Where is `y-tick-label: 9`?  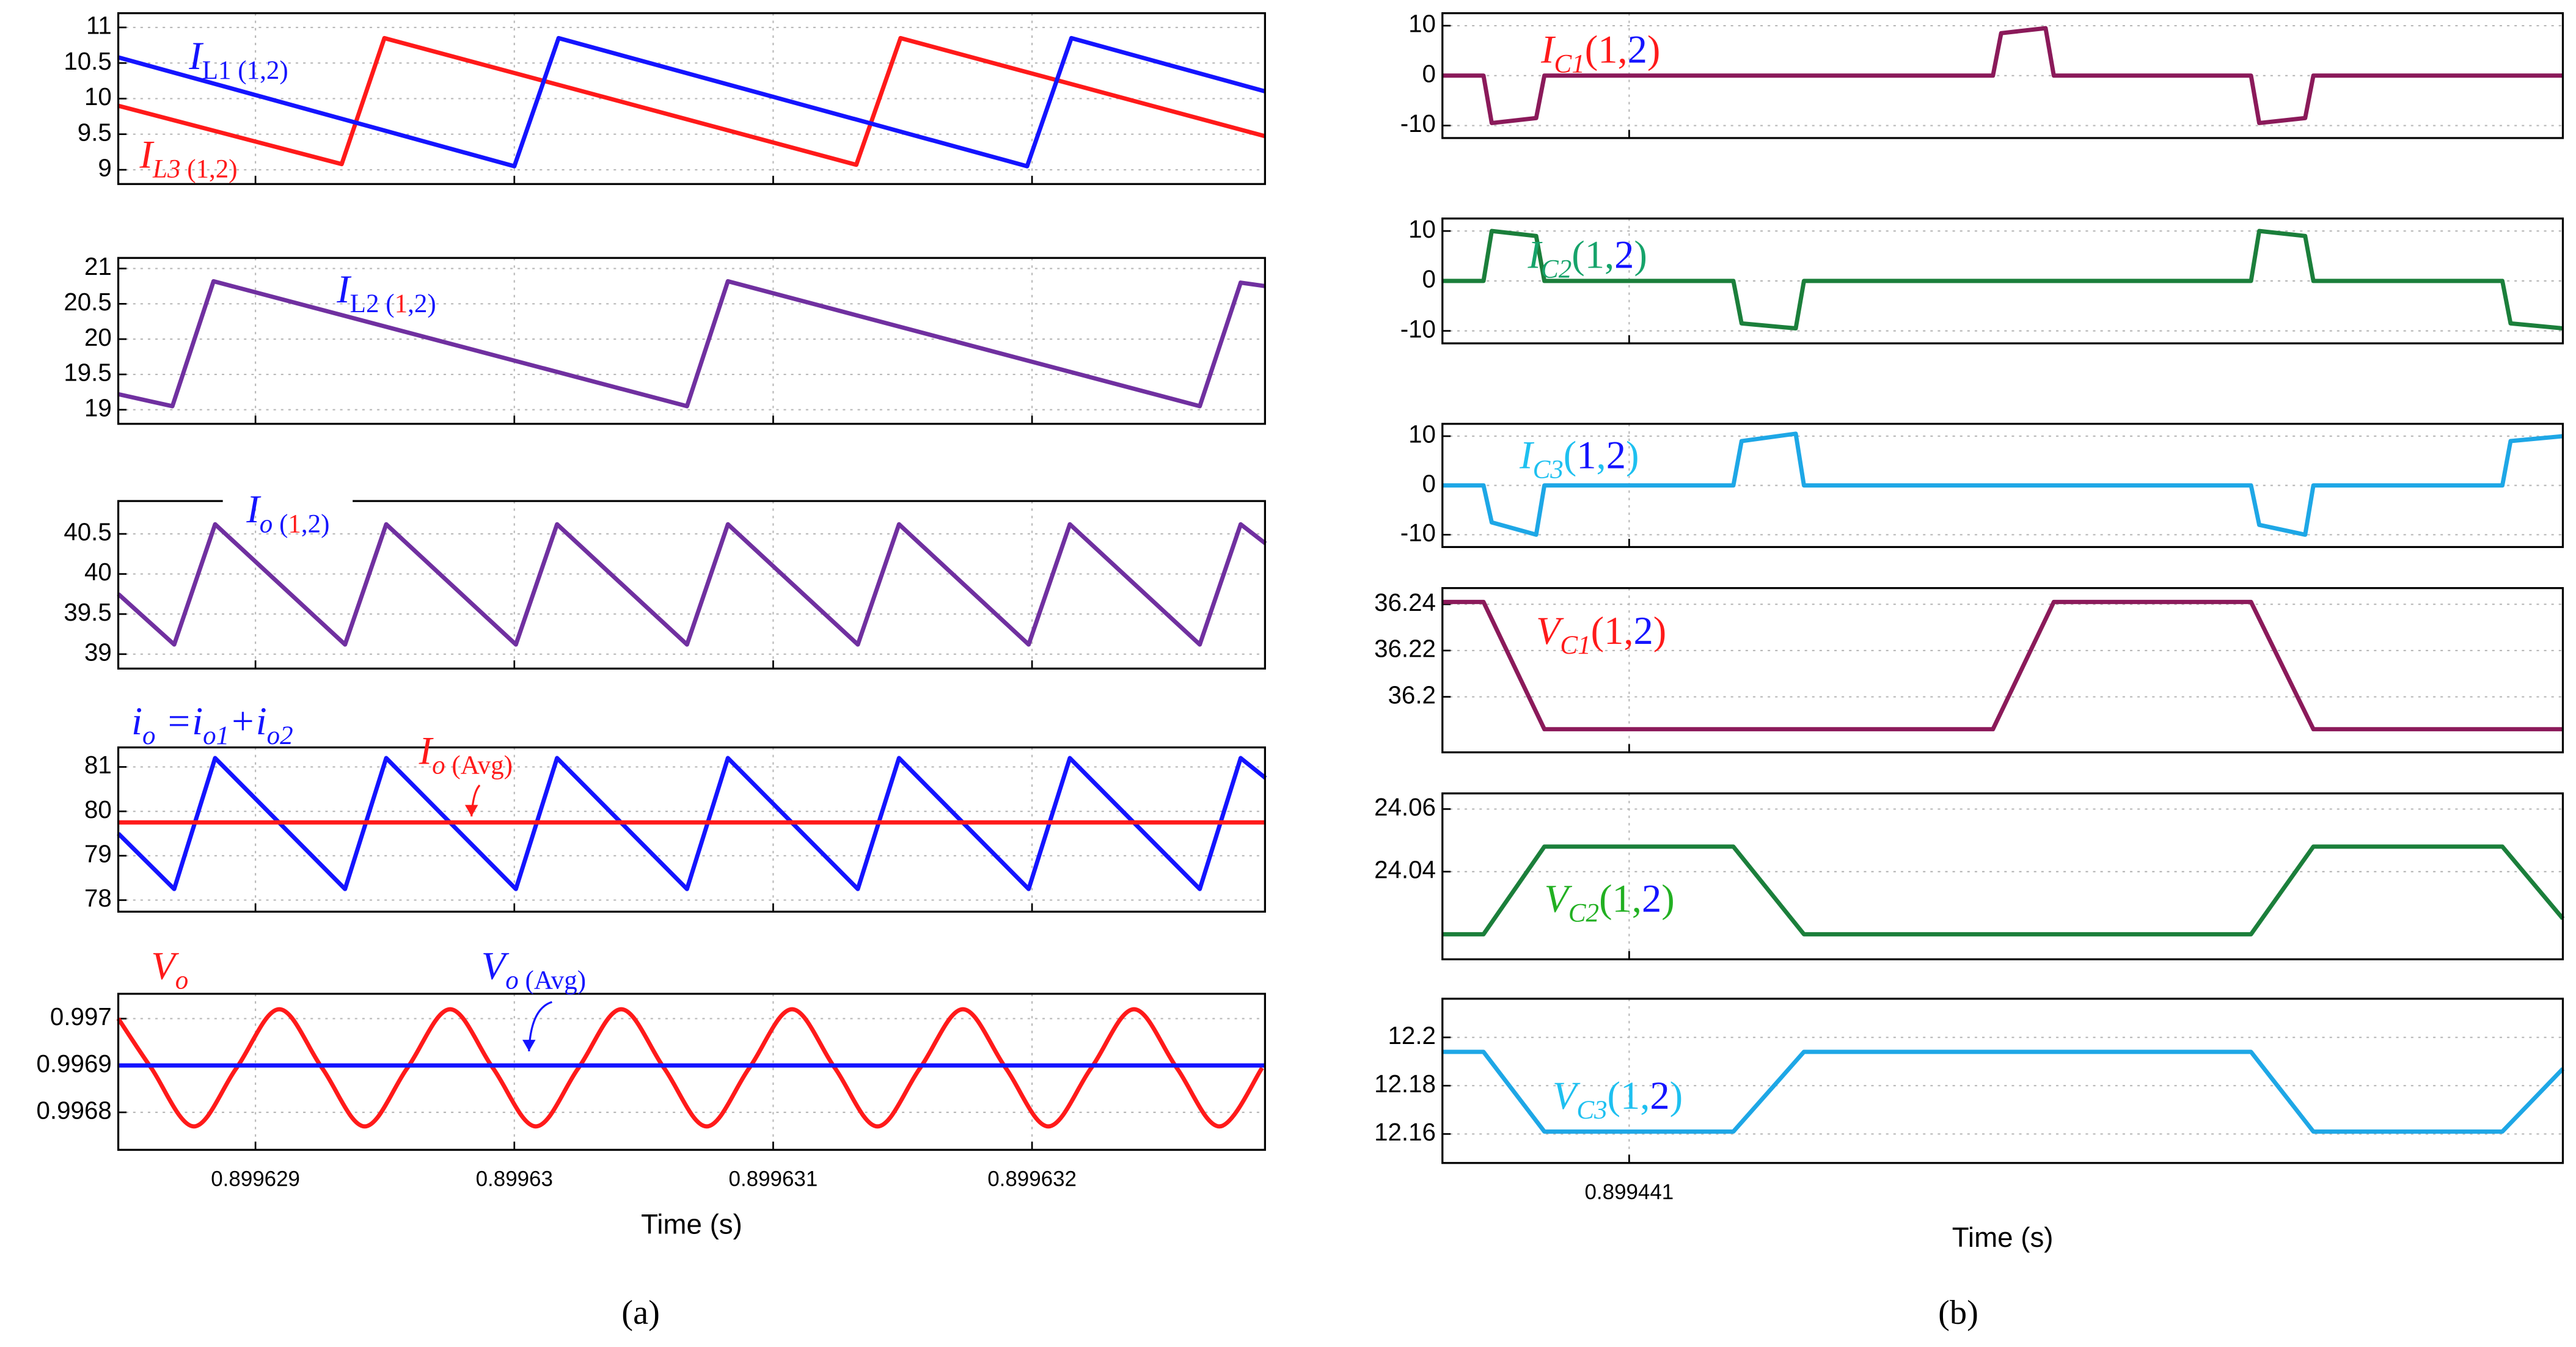
y-tick-label: 9 is located at coordinates (104, 168).